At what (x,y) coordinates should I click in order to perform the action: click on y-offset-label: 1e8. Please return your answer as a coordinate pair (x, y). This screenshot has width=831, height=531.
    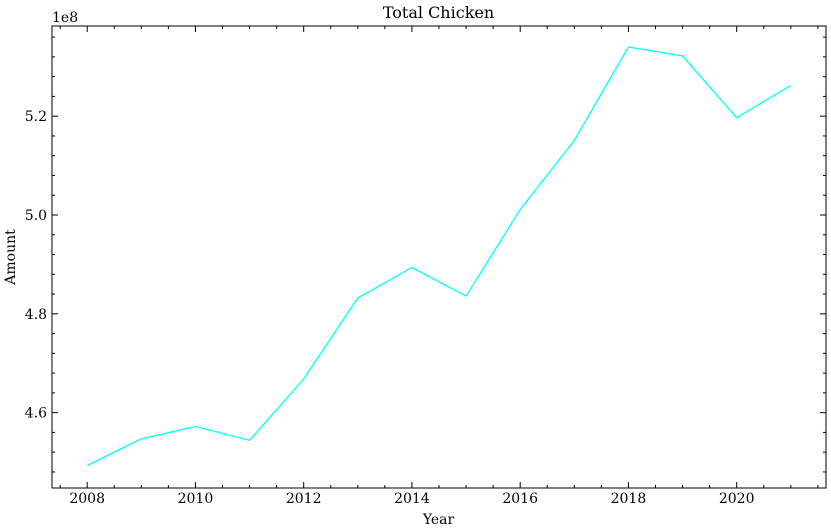
    Looking at the image, I should click on (65, 18).